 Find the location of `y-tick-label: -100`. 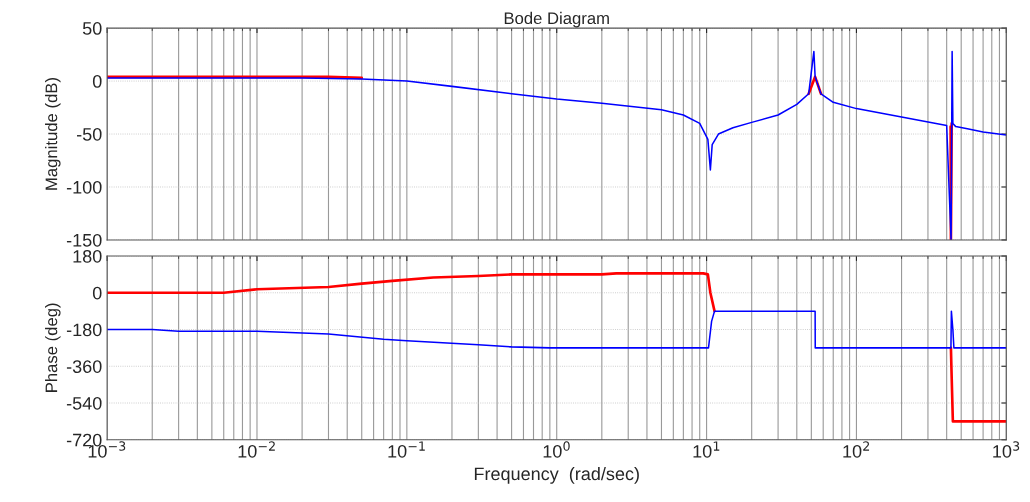

y-tick-label: -100 is located at coordinates (84, 187).